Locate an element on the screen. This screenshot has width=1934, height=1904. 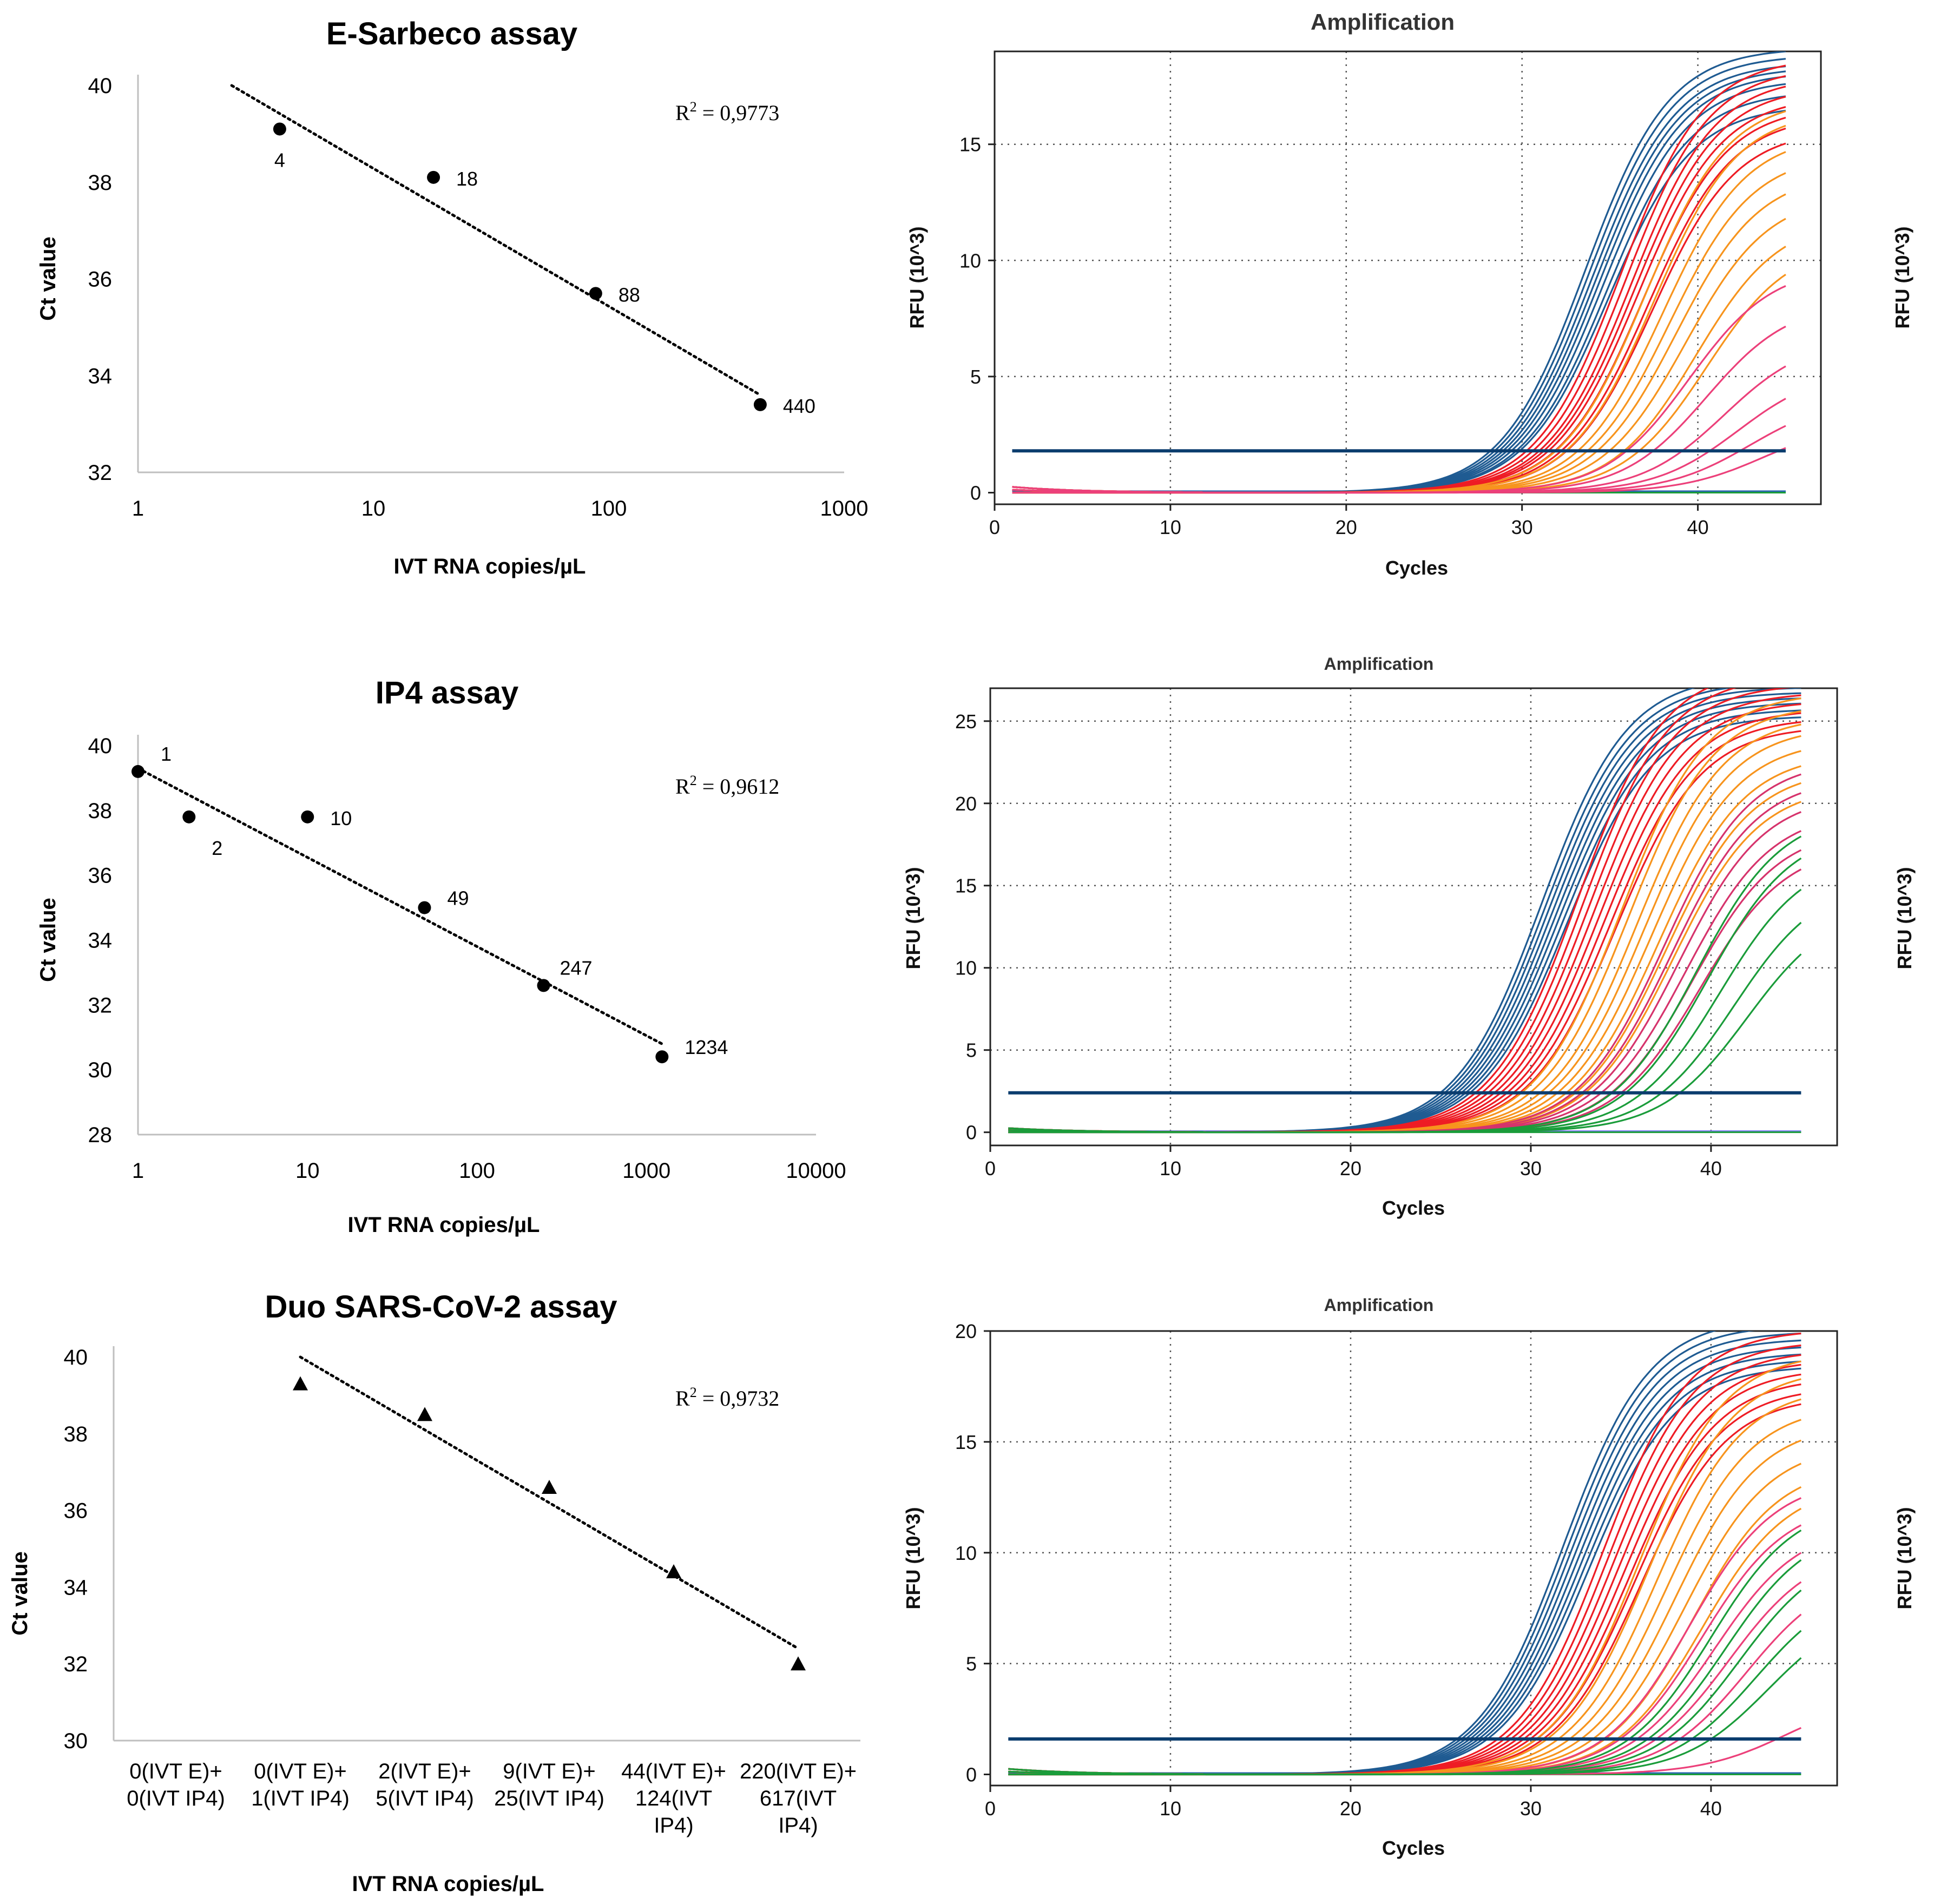
data-label: 2 is located at coordinates (217, 848).